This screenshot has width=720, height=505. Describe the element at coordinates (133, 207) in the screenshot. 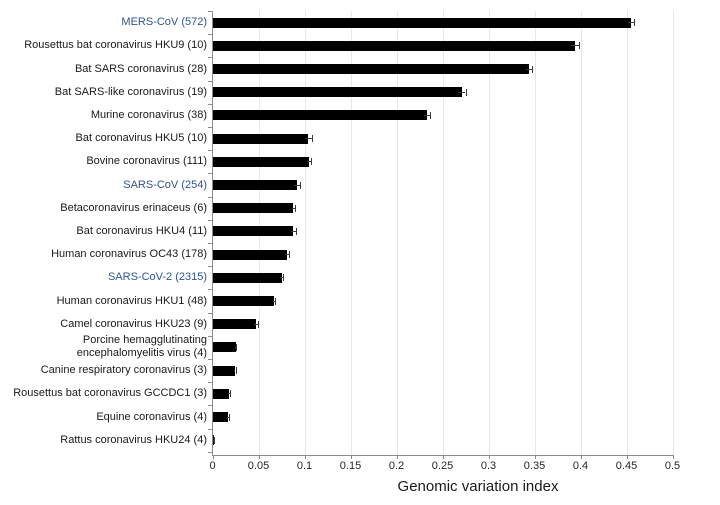

I see `category-label: Betacoronavirus erinaceus (6)` at that location.